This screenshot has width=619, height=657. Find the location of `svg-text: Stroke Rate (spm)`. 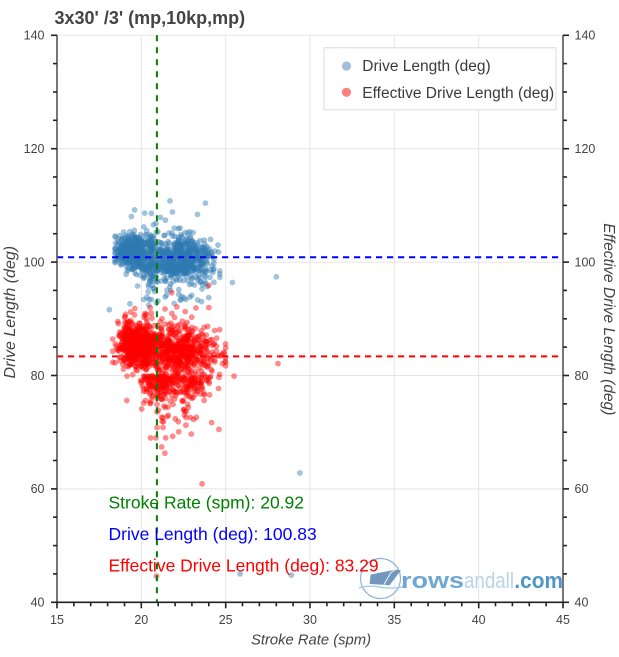

svg-text: Stroke Rate (spm) is located at coordinates (311, 640).